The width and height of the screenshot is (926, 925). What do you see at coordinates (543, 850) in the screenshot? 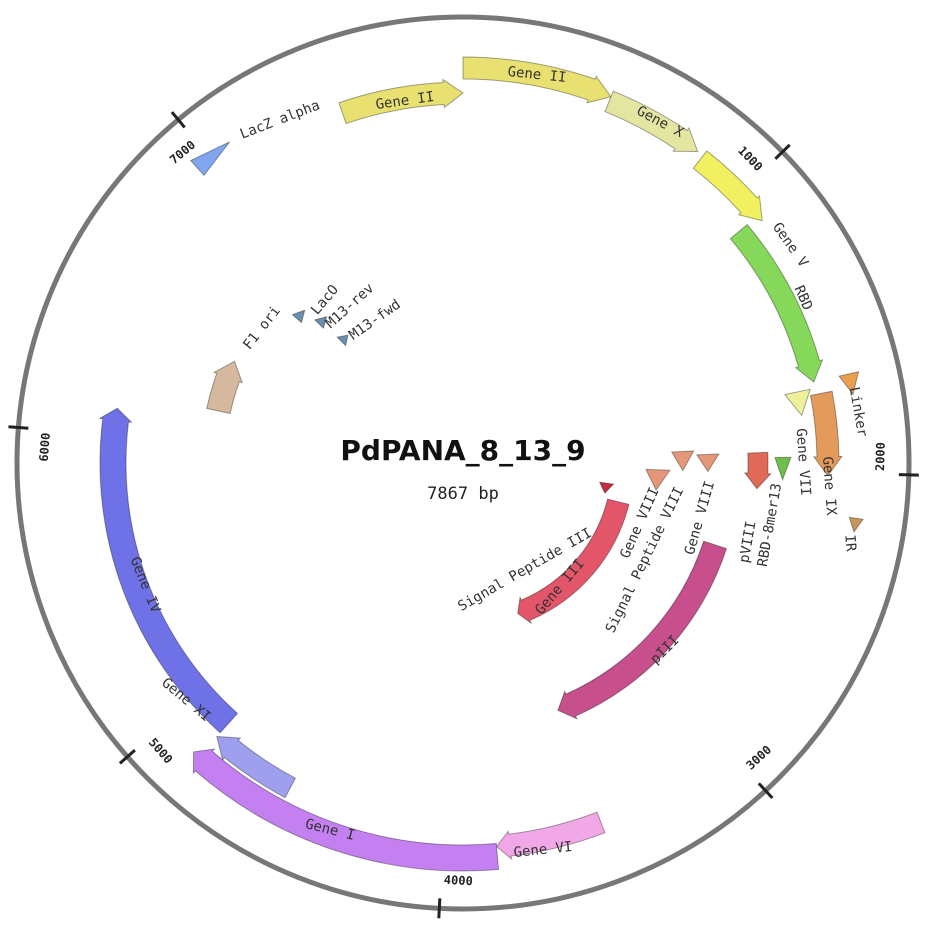
I see `feature-label: Gene VI` at bounding box center [543, 850].